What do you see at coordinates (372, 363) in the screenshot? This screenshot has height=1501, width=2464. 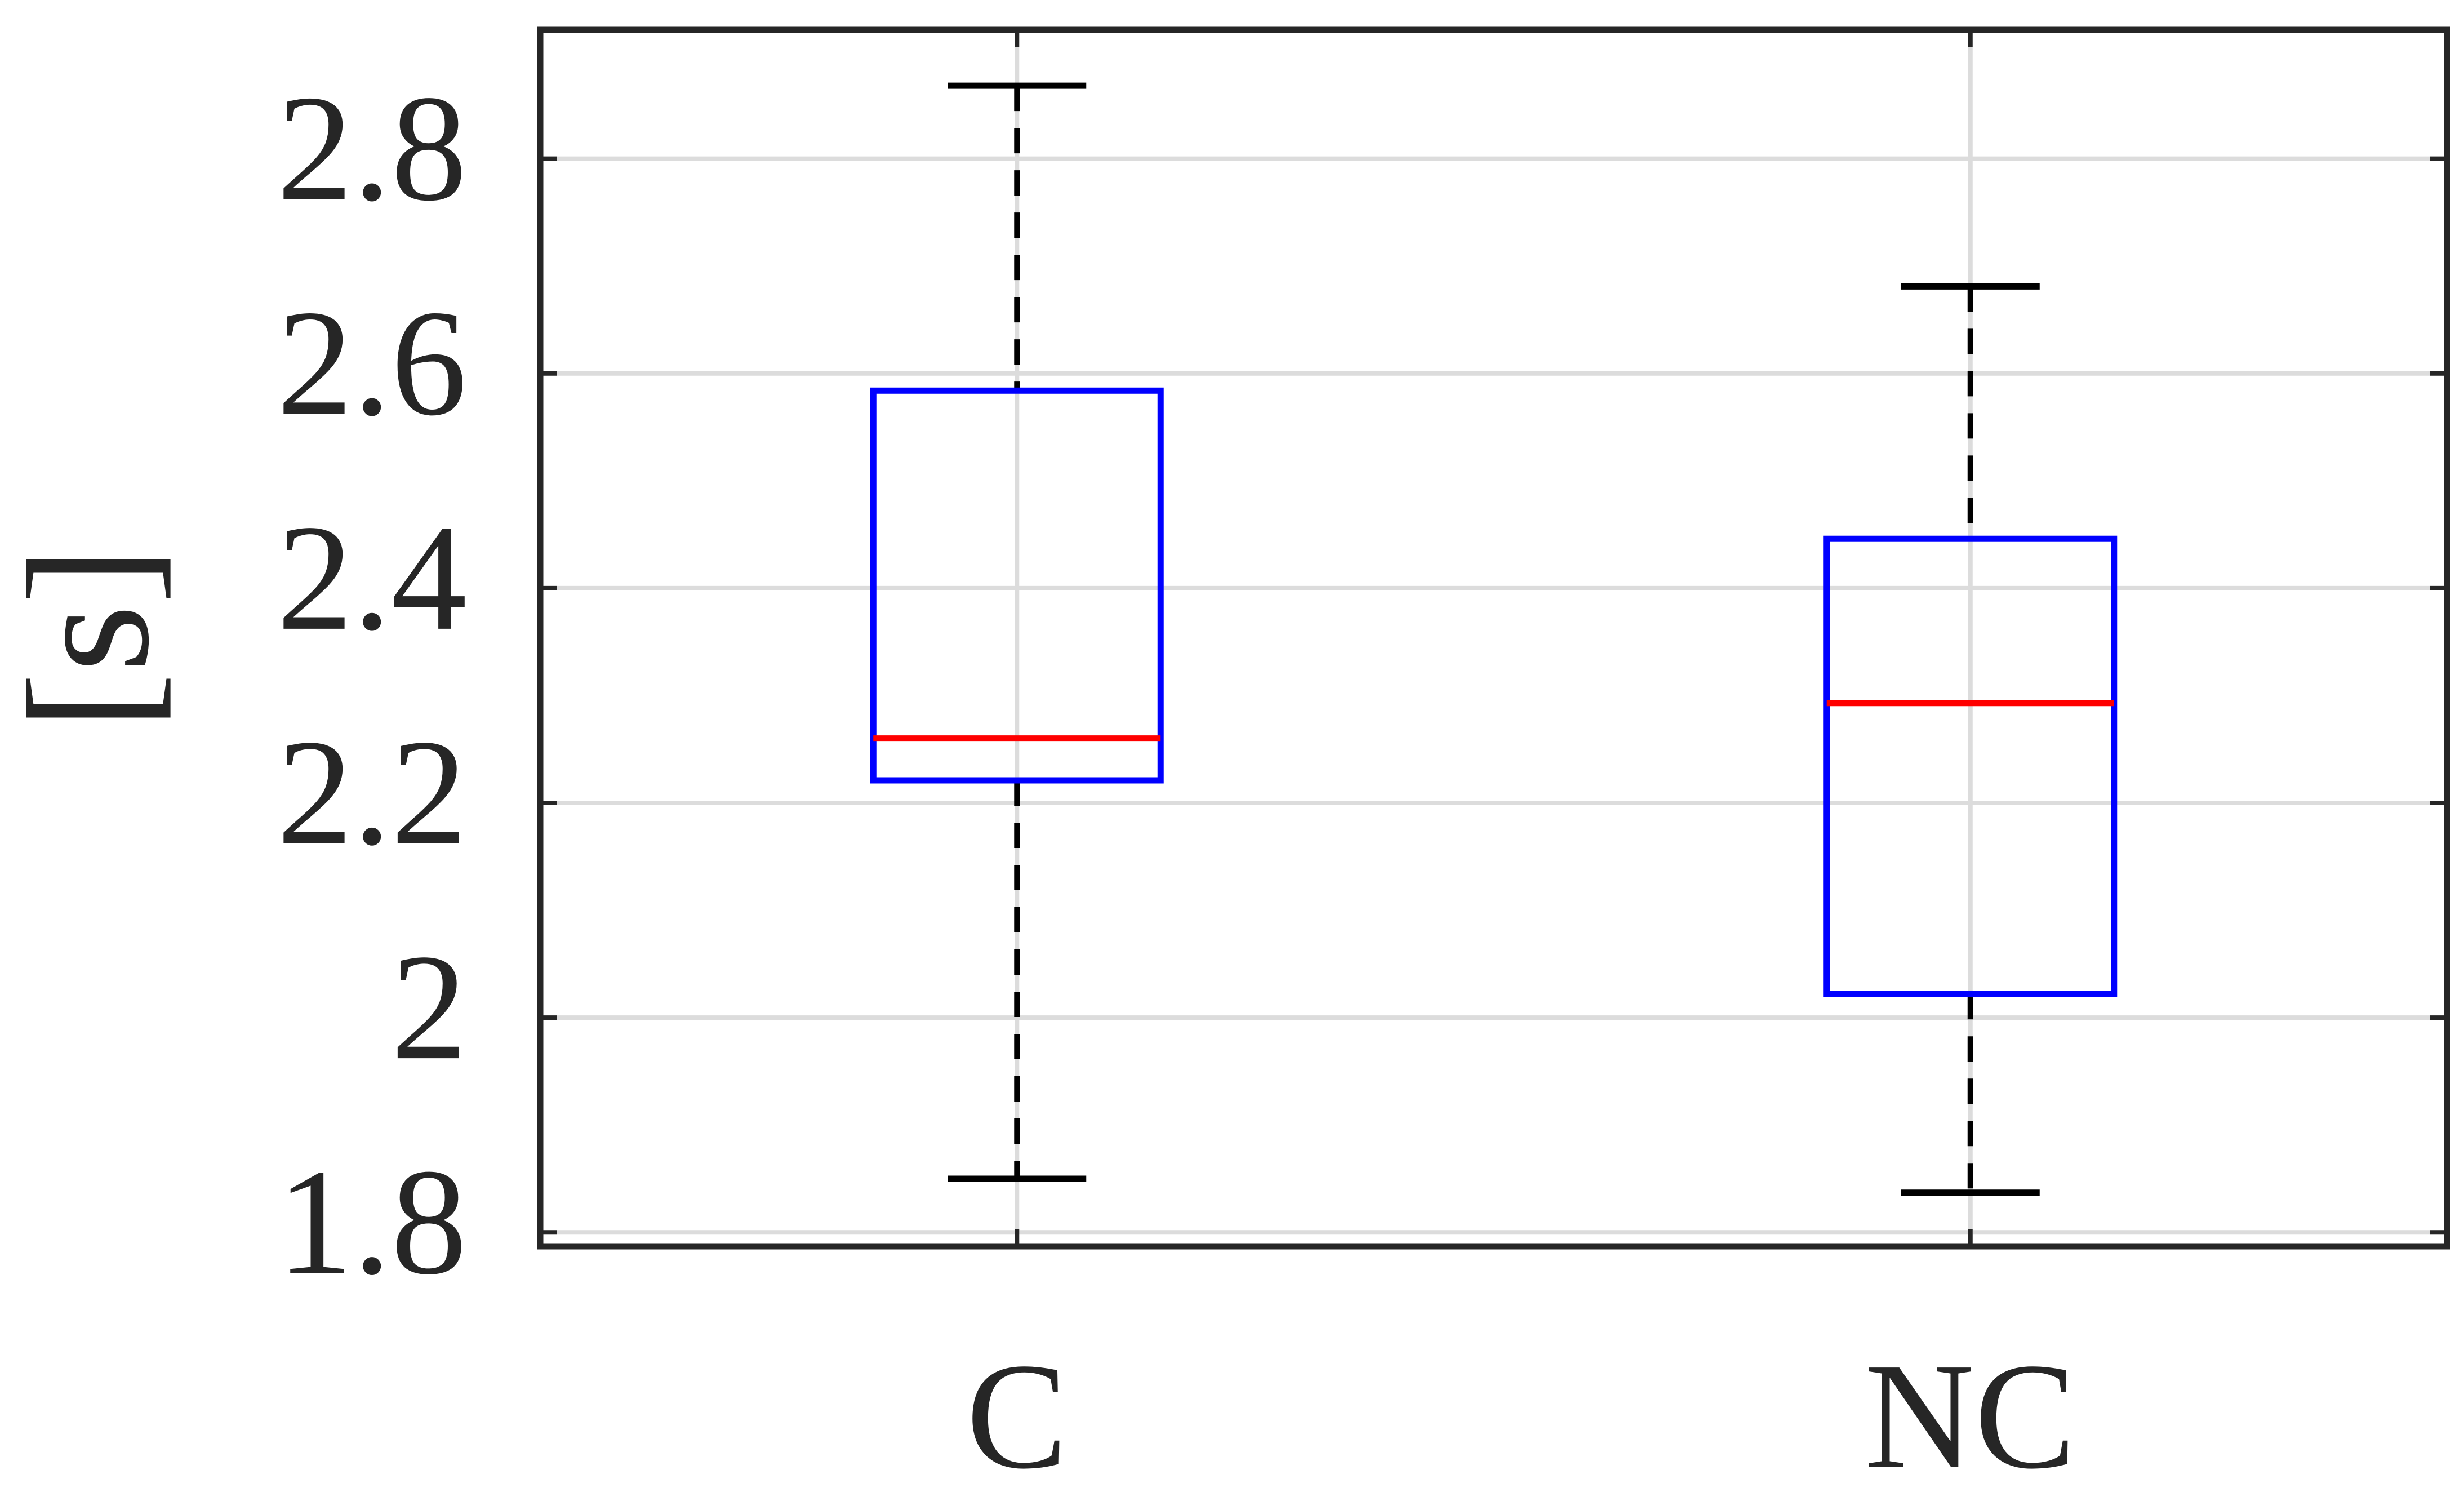 I see `y-tick-label: 2.6` at bounding box center [372, 363].